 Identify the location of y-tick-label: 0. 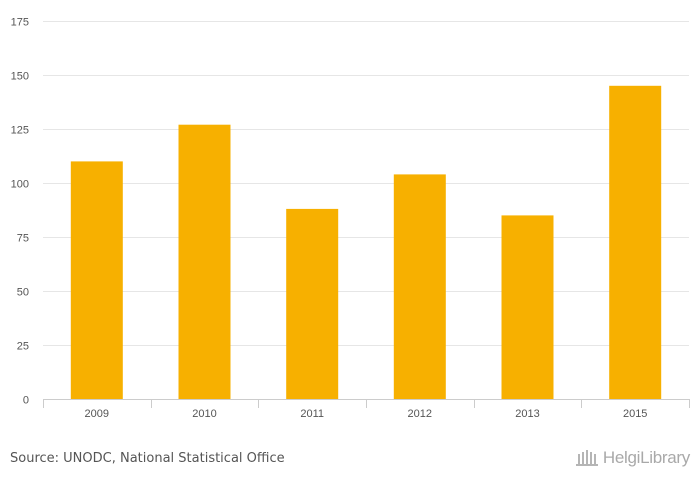
(26, 401).